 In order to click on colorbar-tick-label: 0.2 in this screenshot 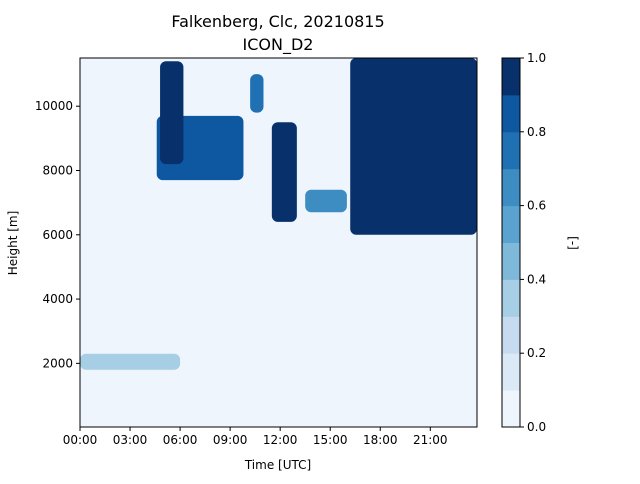, I will do `click(536, 353)`.